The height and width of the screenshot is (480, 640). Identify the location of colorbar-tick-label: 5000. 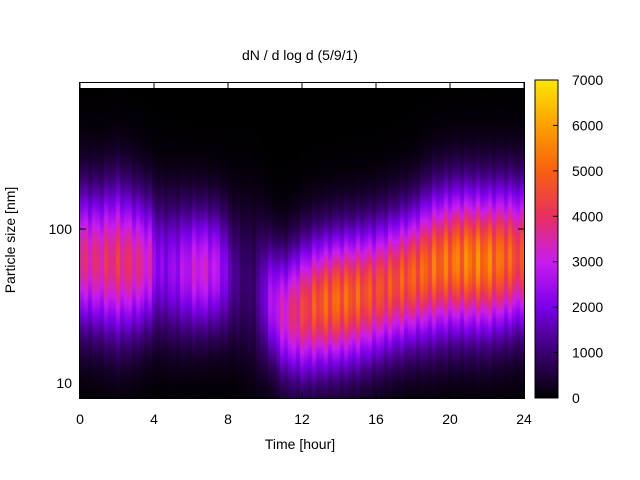
(587, 171).